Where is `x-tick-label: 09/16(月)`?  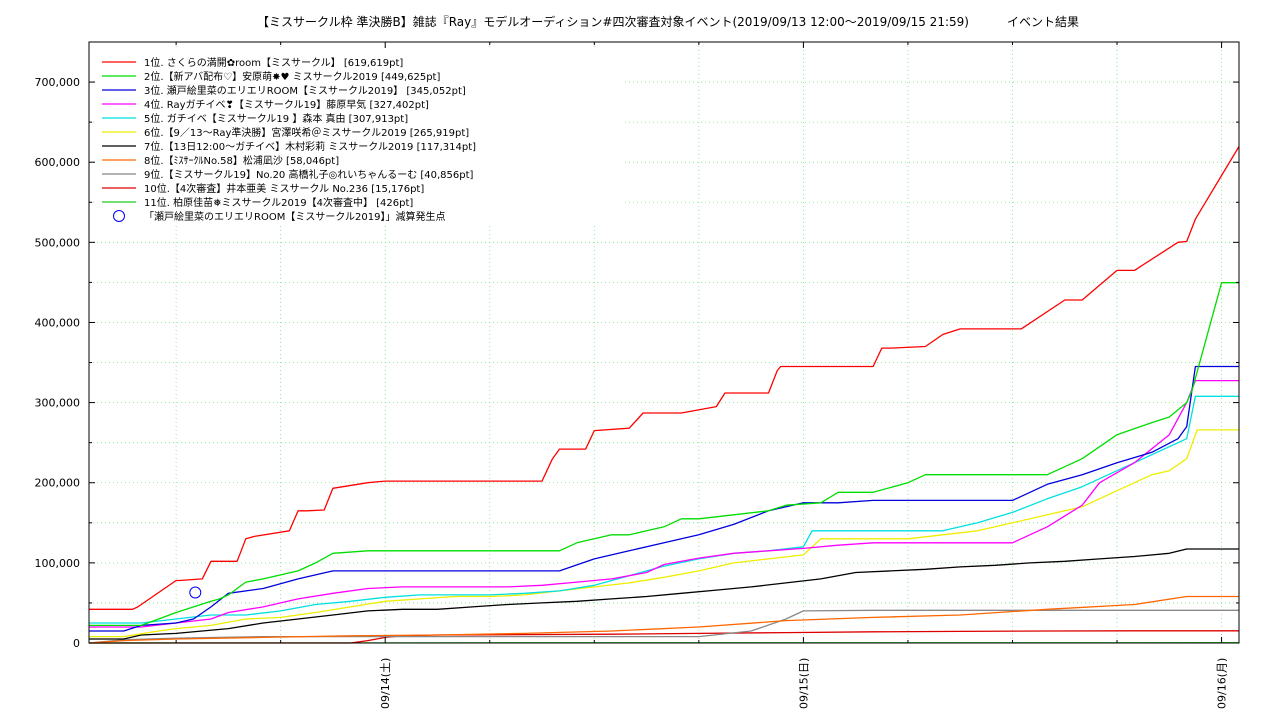
x-tick-label: 09/16(月) is located at coordinates (1222, 683).